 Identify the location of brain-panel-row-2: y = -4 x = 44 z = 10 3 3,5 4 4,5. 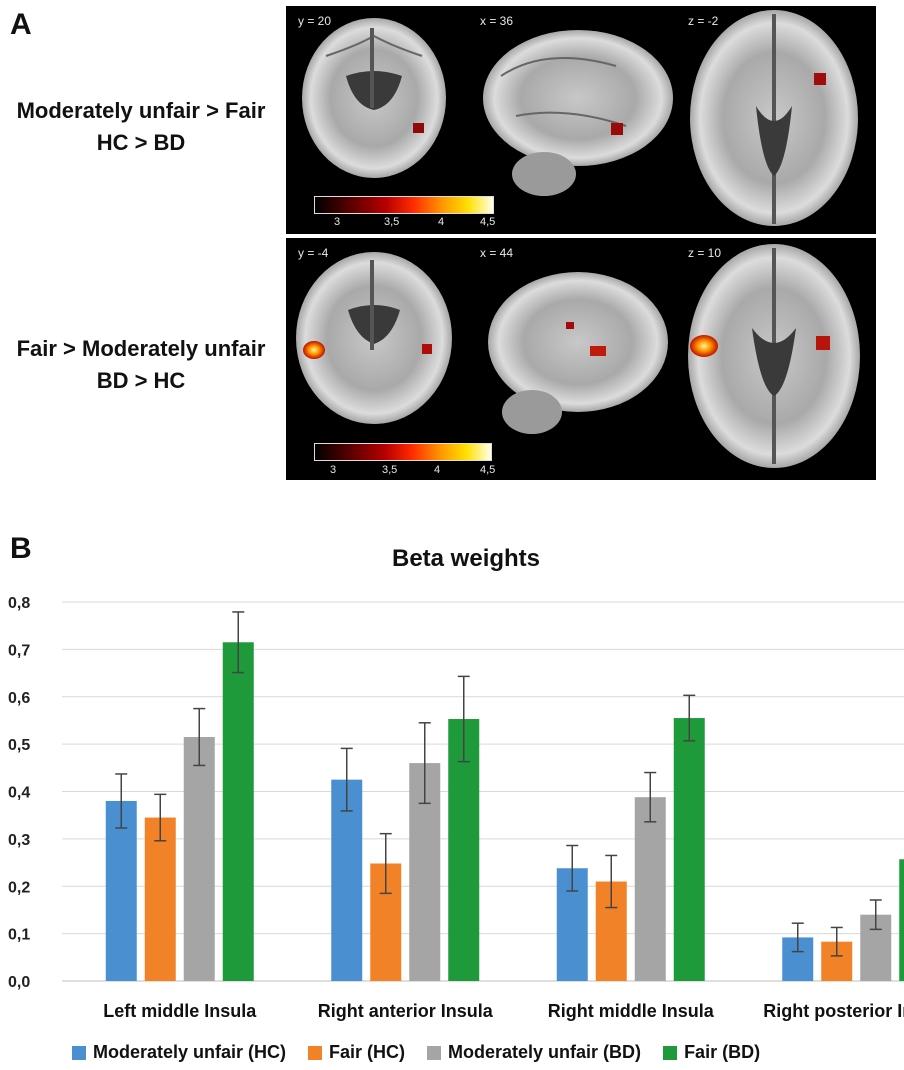
(581, 359).